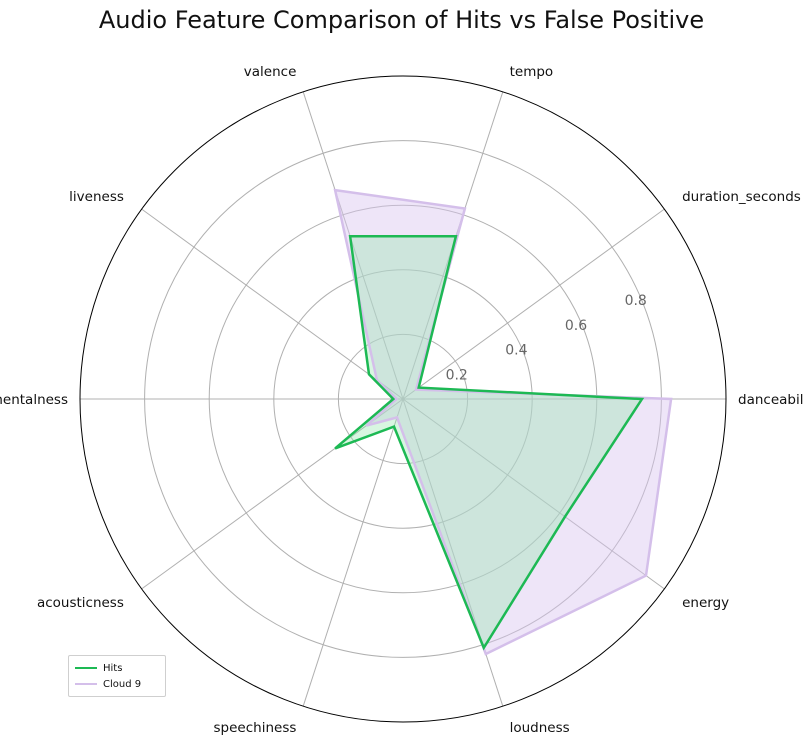 This screenshot has height=744, width=803. I want to click on axis-label-speechiness: speechiness, so click(255, 728).